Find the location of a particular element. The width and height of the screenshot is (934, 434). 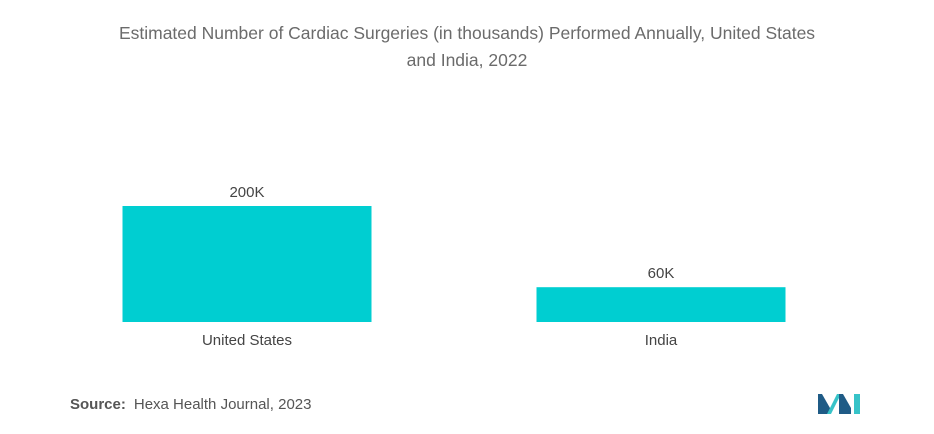

bar-india is located at coordinates (661, 304).